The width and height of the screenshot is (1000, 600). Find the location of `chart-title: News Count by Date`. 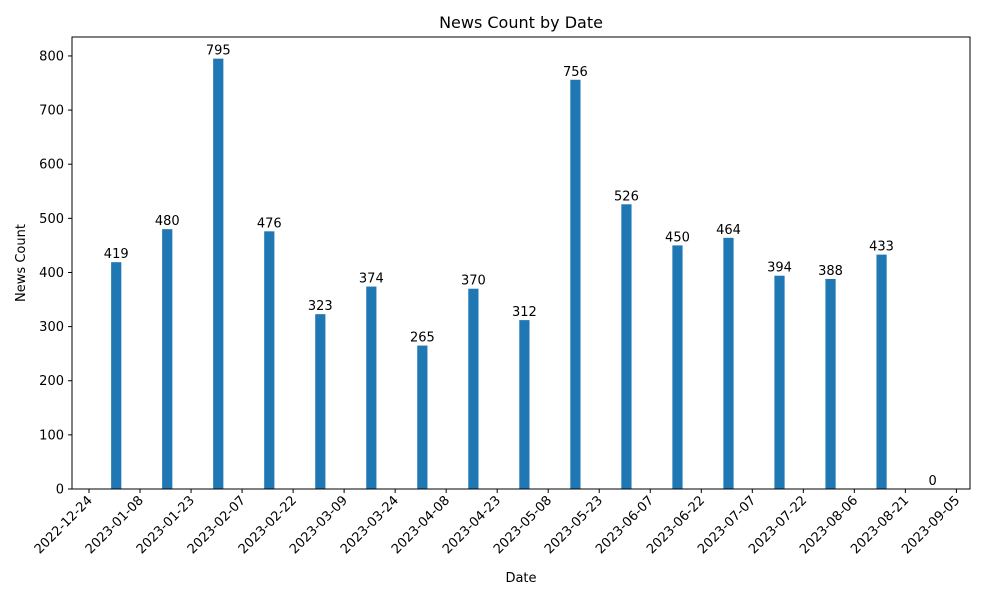

chart-title: News Count by Date is located at coordinates (521, 22).